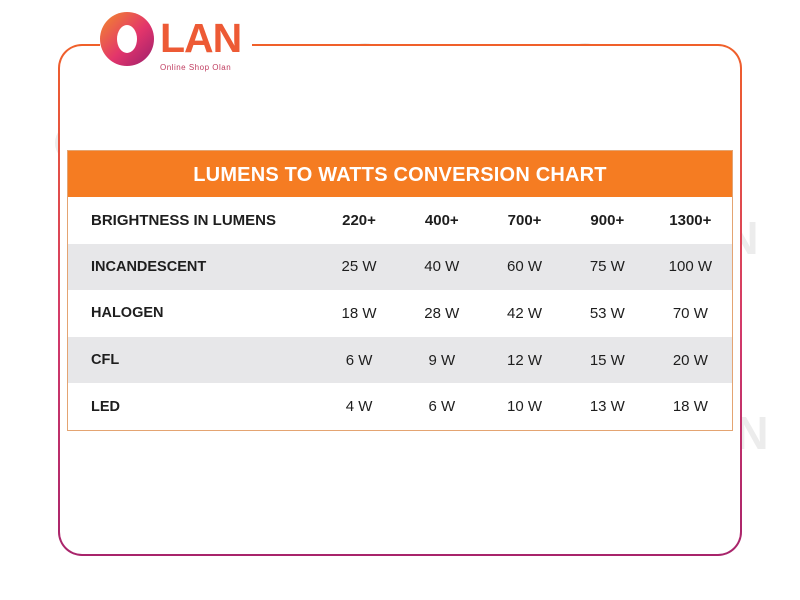  I want to click on chart-title: LUMENS TO WATTS CONVERSION CHART, so click(400, 174).